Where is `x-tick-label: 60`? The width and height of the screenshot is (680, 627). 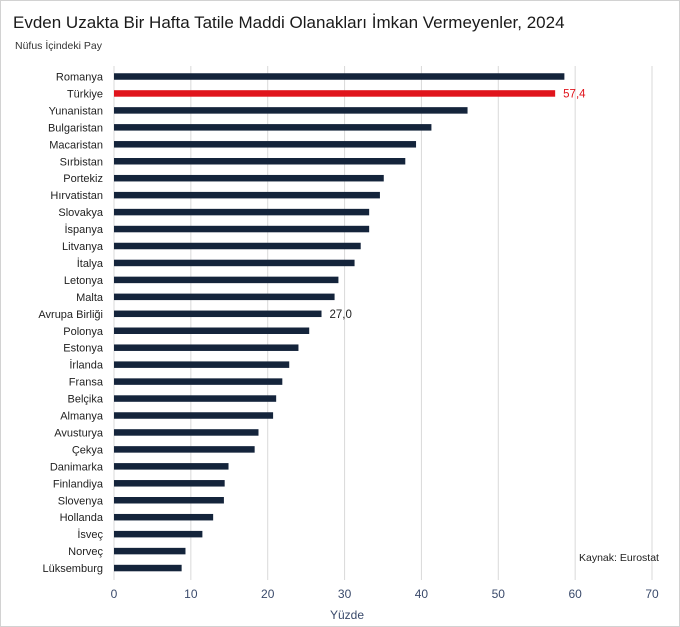
x-tick-label: 60 is located at coordinates (575, 594).